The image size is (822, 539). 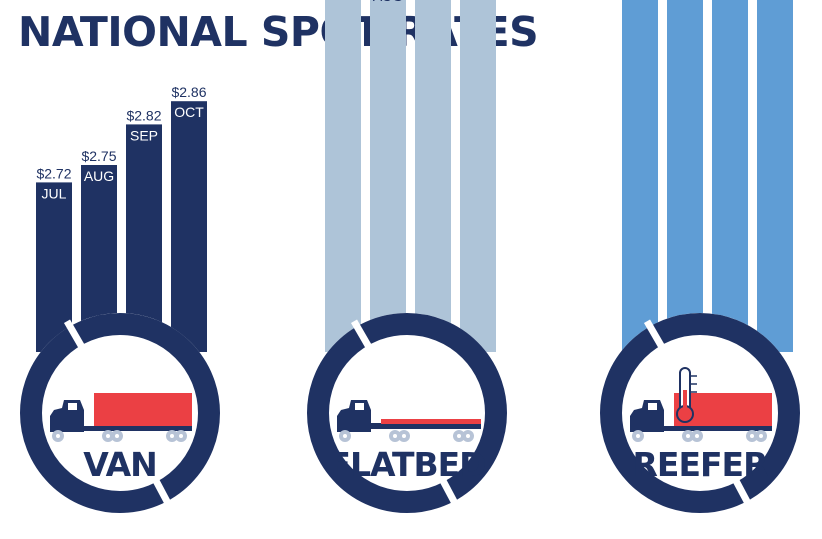 What do you see at coordinates (278, 32) in the screenshot?
I see `page-title: NATIONAL SPOT RATES` at bounding box center [278, 32].